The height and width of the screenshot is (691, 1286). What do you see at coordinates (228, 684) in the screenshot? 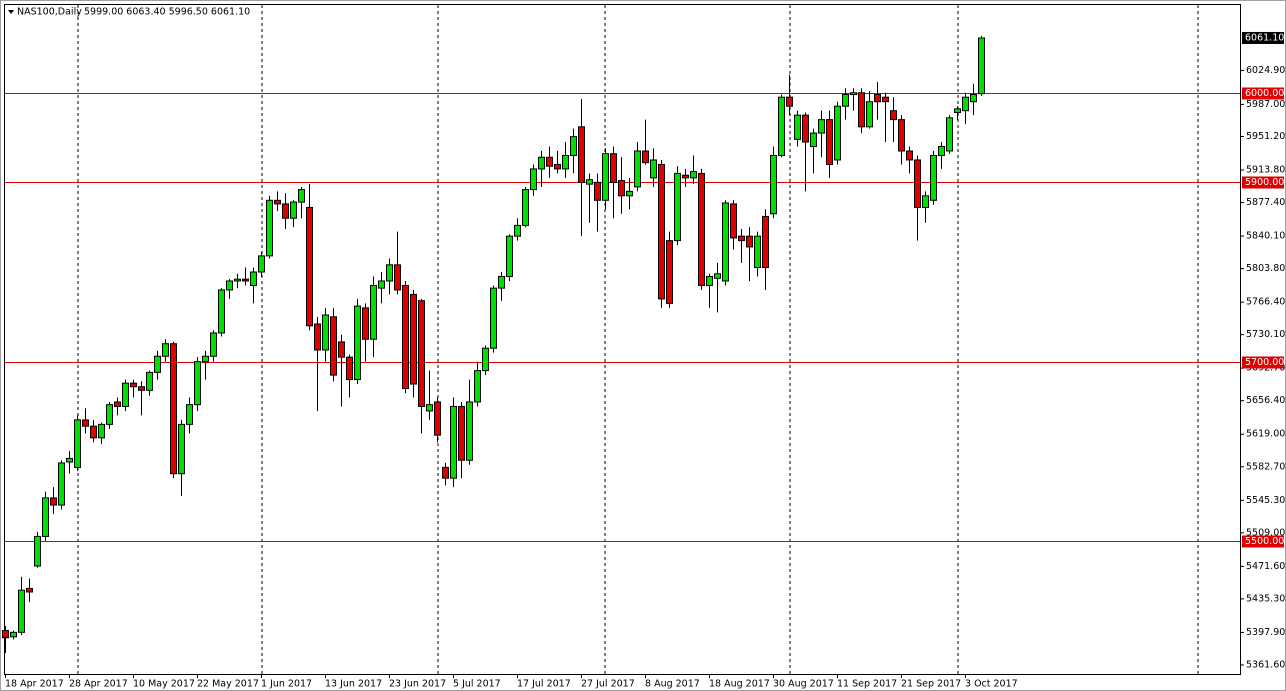
I see `x-tick-label: 22 May 2017` at bounding box center [228, 684].